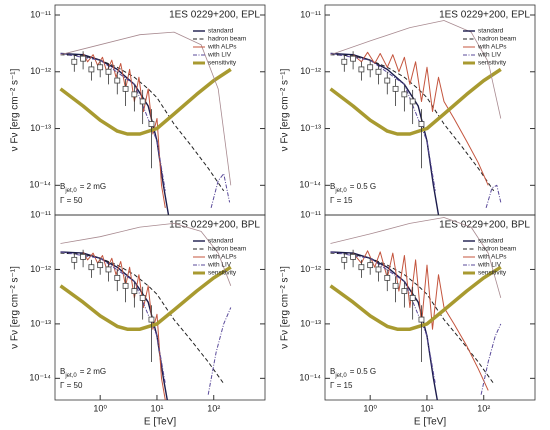  Describe the element at coordinates (370, 408) in the screenshot. I see `x-tick-label: 10⁰` at that location.